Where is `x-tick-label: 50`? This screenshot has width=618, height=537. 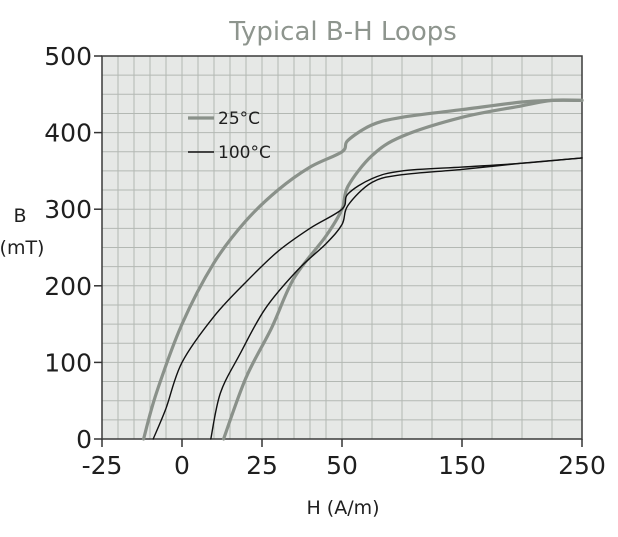
x-tick-label: 50 is located at coordinates (342, 465).